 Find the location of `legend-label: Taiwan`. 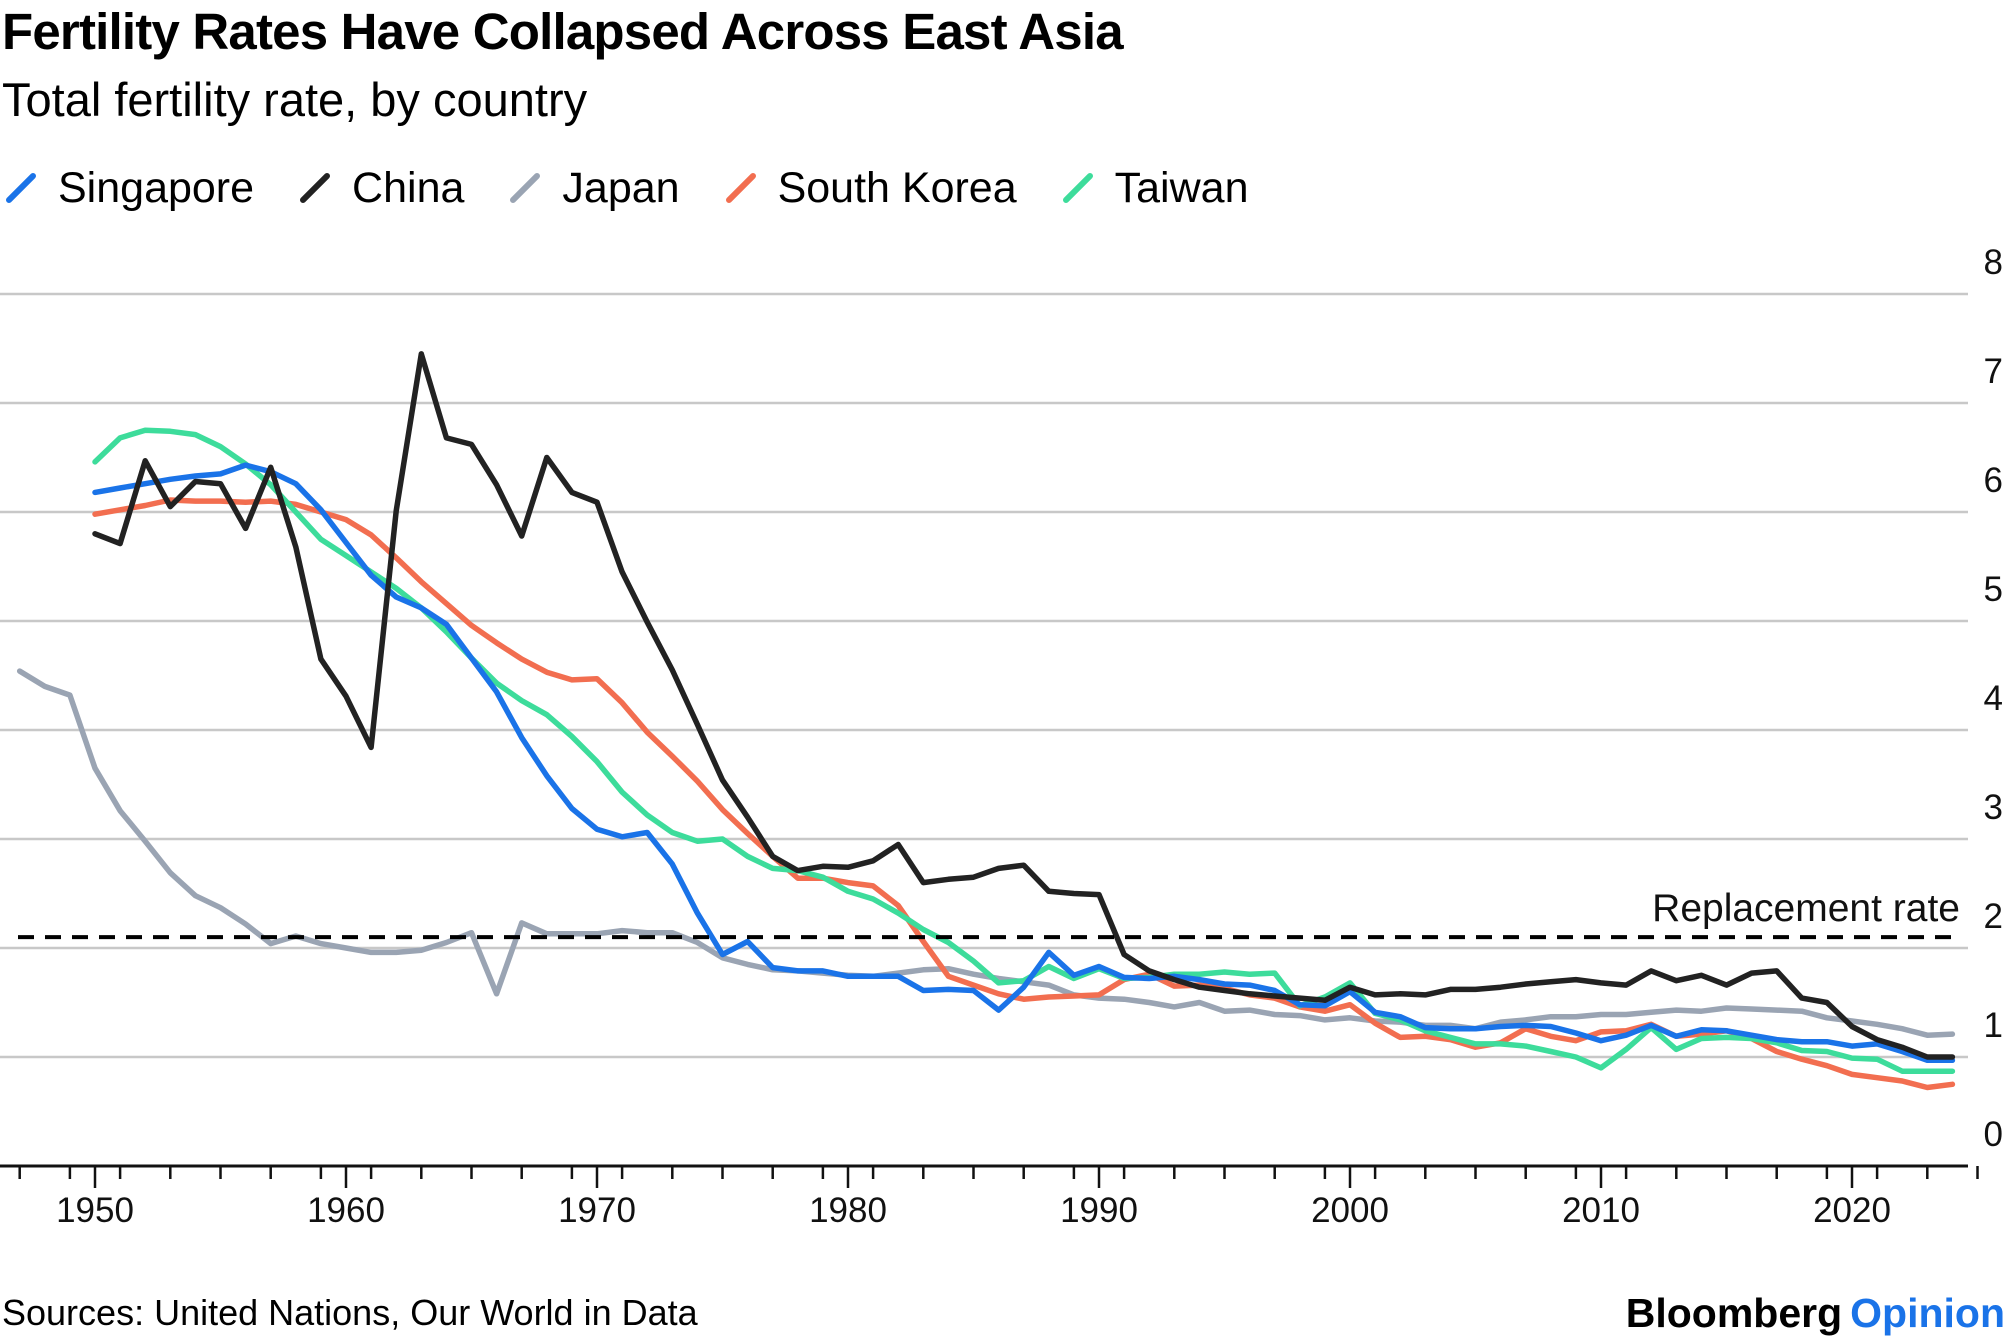

legend-label: Taiwan is located at coordinates (1181, 187).